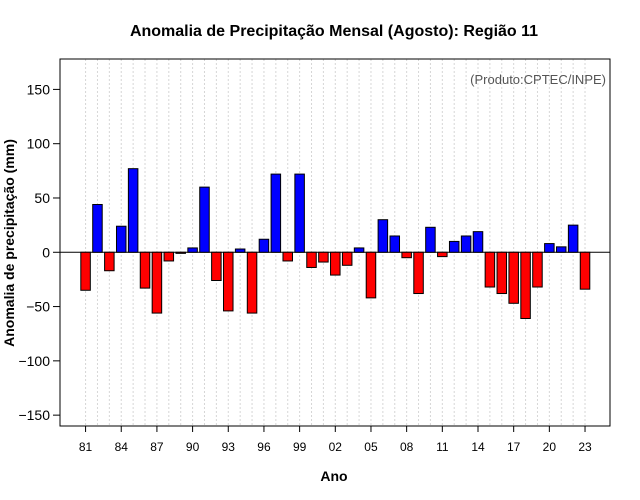 The height and width of the screenshot is (500, 640). What do you see at coordinates (264, 245) in the screenshot?
I see `bar-1996` at bounding box center [264, 245].